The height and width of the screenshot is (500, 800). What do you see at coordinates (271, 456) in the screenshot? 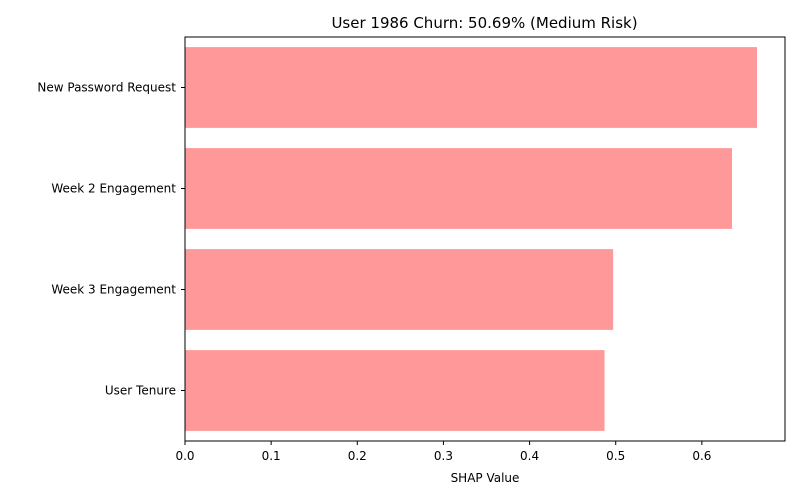
I see `x-tick-label: 0.1` at bounding box center [271, 456].